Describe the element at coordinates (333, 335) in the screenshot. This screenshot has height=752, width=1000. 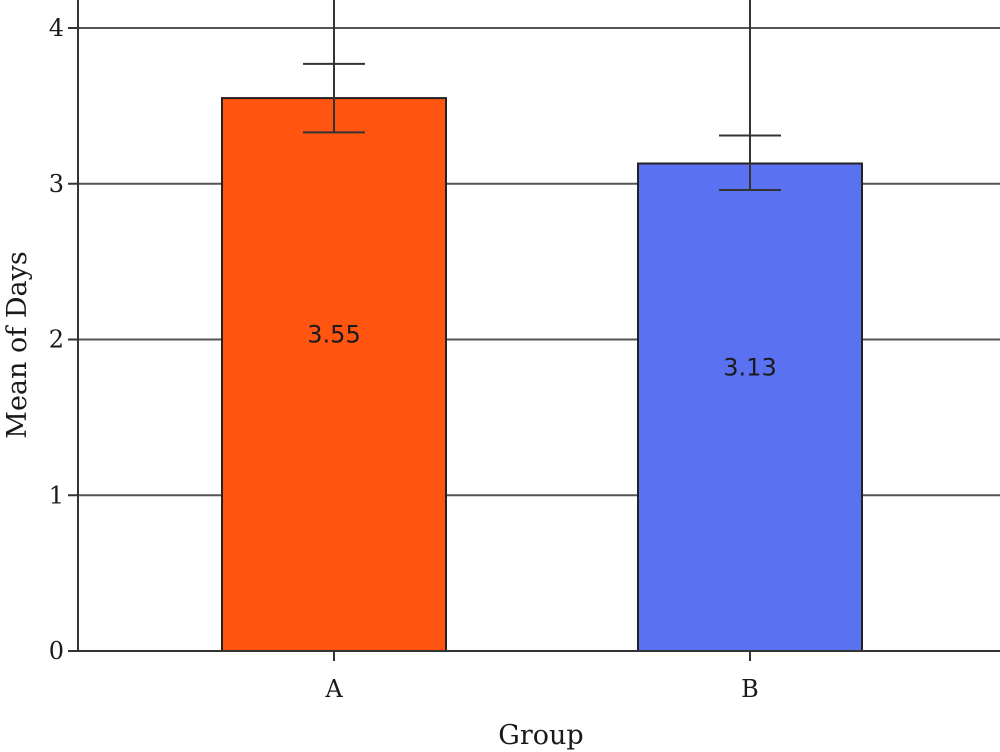
I see `data-label-A: 3.55` at that location.